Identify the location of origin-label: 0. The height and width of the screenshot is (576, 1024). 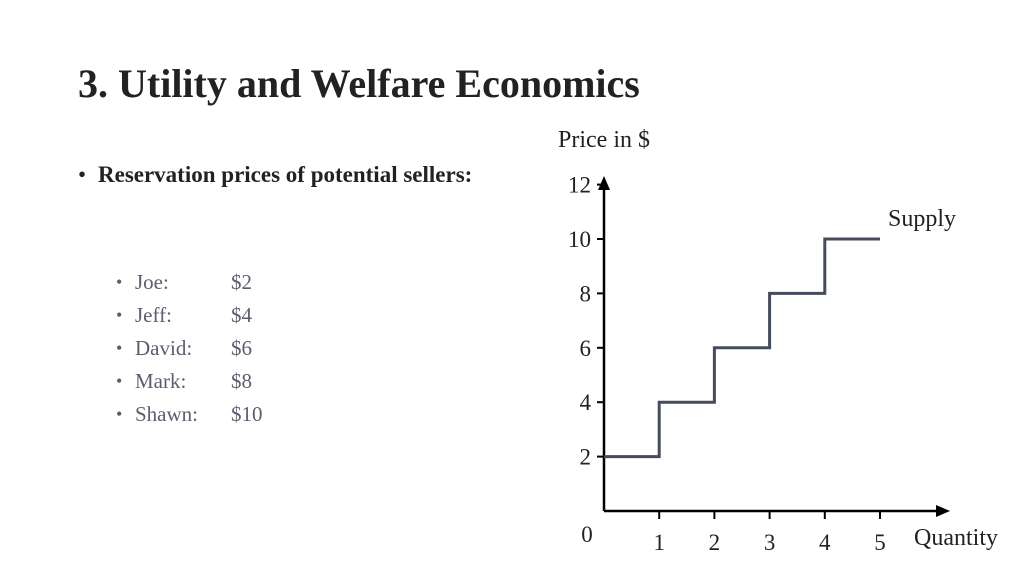
(587, 534).